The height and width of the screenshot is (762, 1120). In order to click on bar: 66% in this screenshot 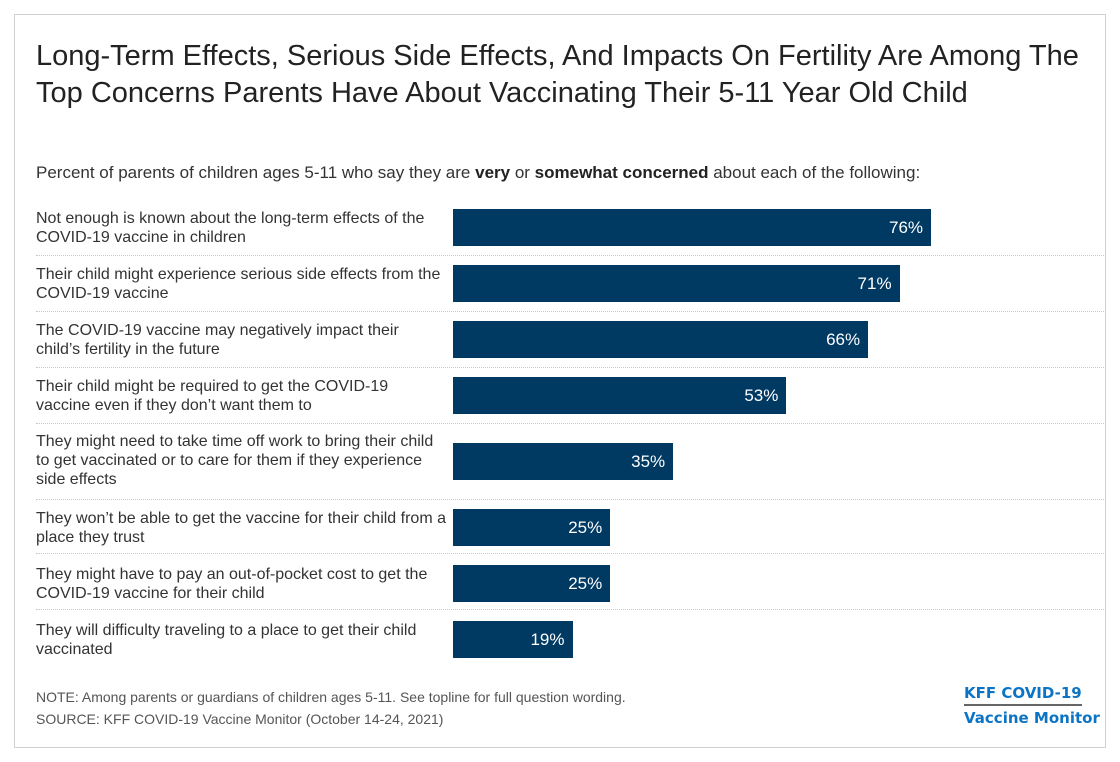, I will do `click(661, 339)`.